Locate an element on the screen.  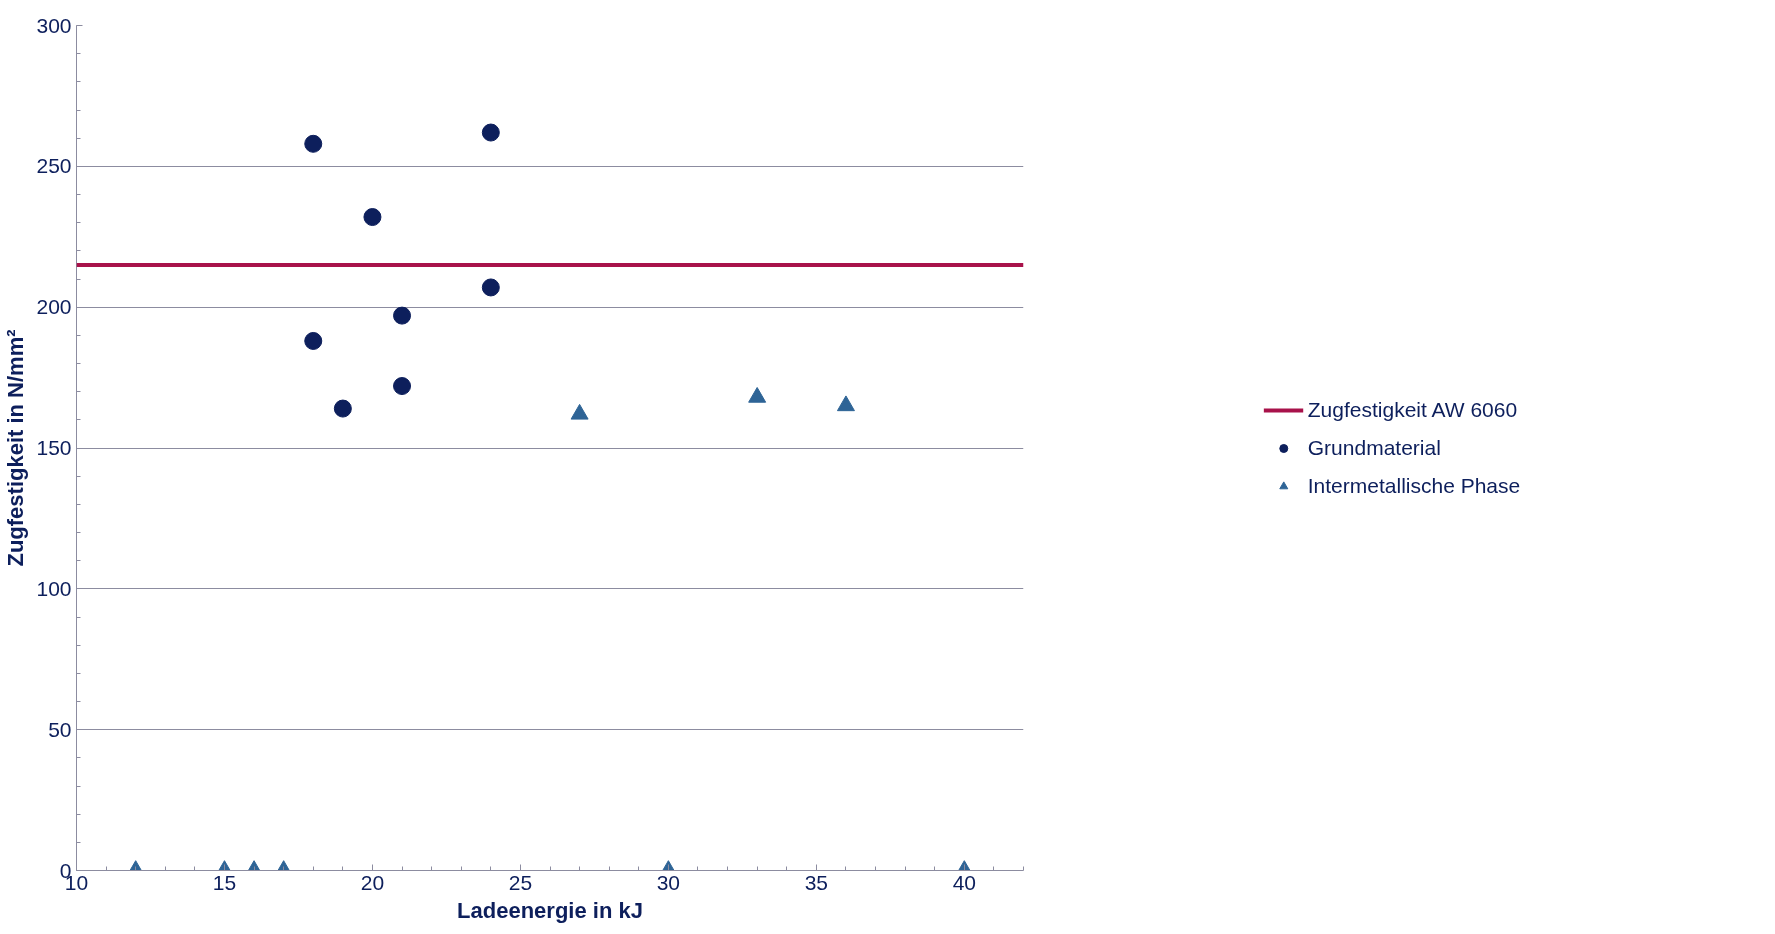
x-tick-label: 20 is located at coordinates (372, 882).